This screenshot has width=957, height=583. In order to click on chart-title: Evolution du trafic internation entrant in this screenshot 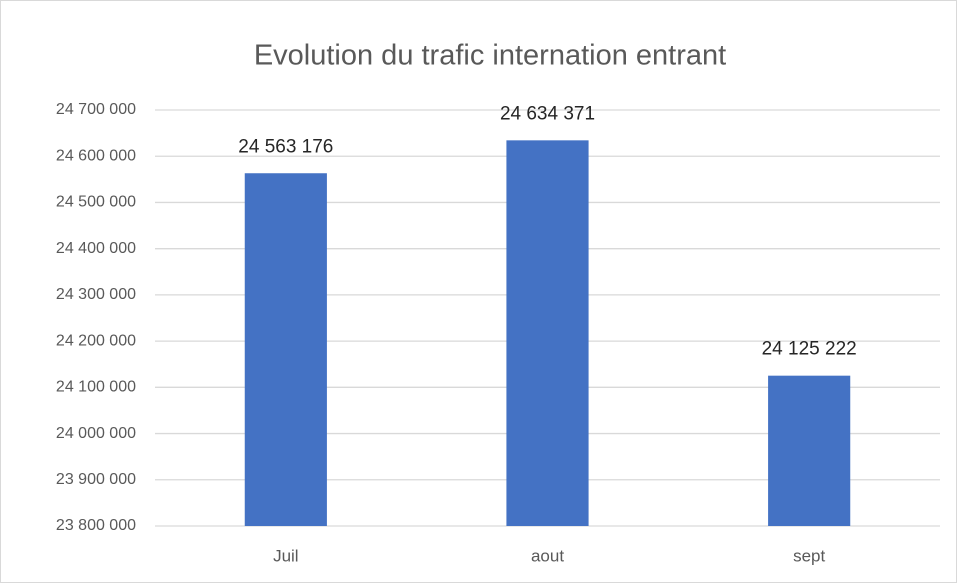, I will do `click(490, 56)`.